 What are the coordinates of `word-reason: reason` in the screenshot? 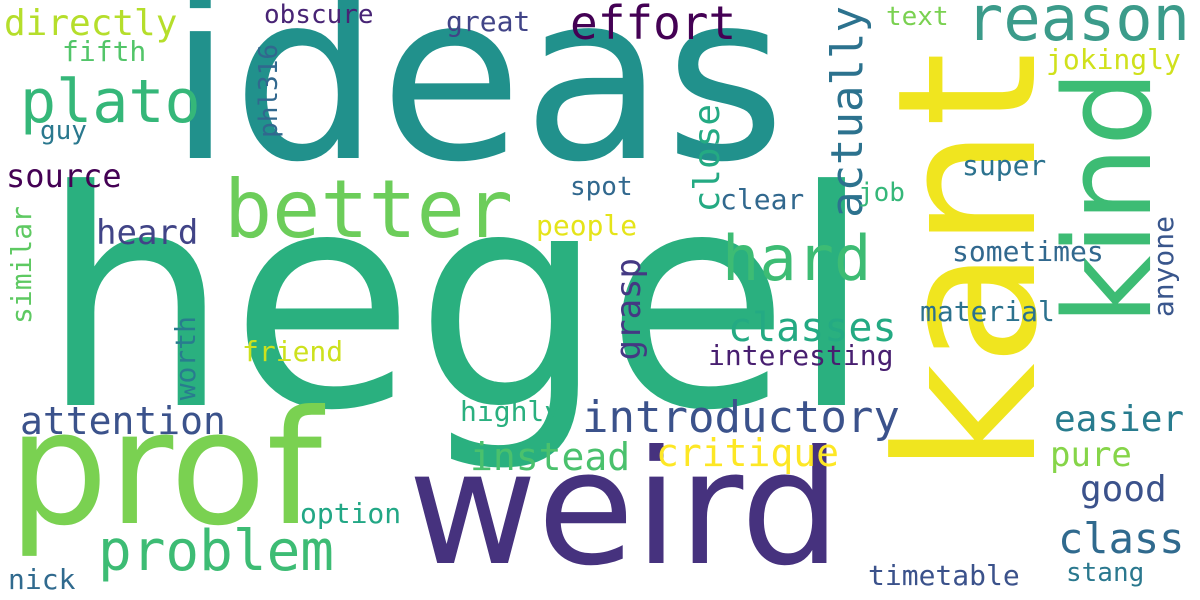 It's located at (1078, 27).